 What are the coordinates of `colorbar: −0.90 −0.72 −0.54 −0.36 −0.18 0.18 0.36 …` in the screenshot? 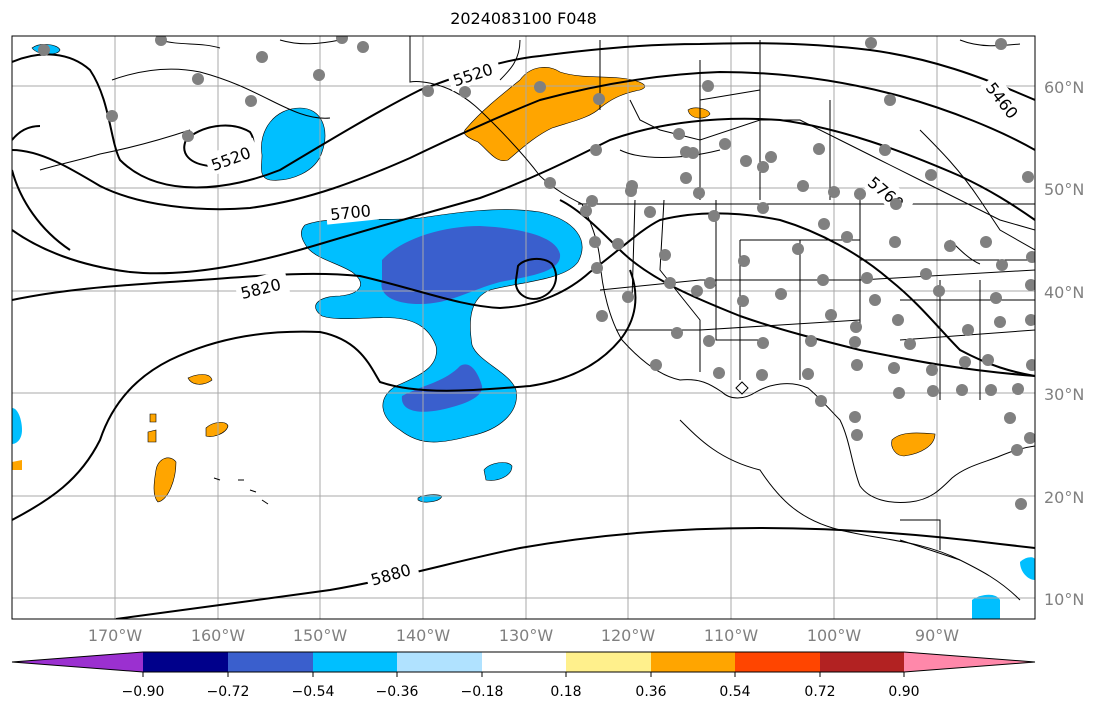 It's located at (523, 675).